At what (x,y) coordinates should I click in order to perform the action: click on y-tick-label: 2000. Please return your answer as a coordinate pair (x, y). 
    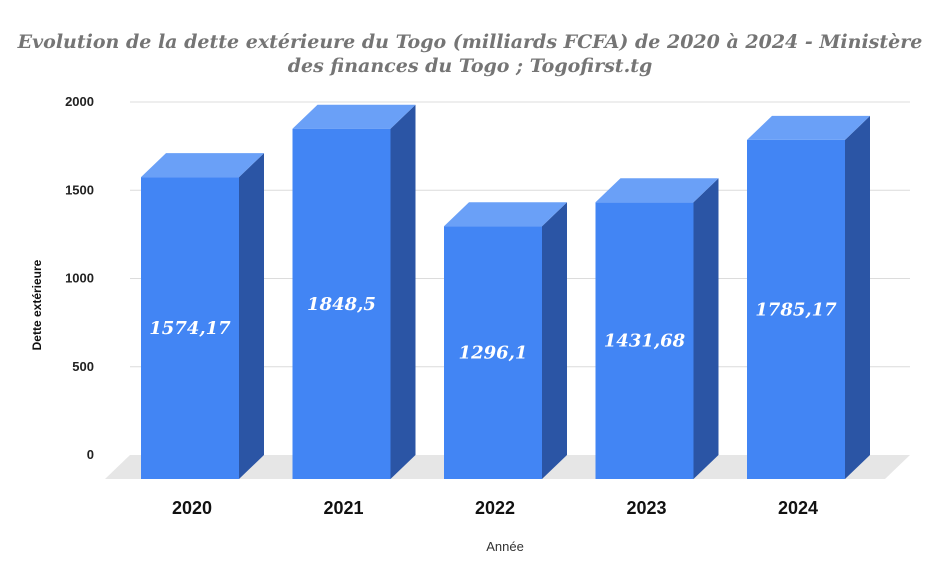
    Looking at the image, I should click on (79, 101).